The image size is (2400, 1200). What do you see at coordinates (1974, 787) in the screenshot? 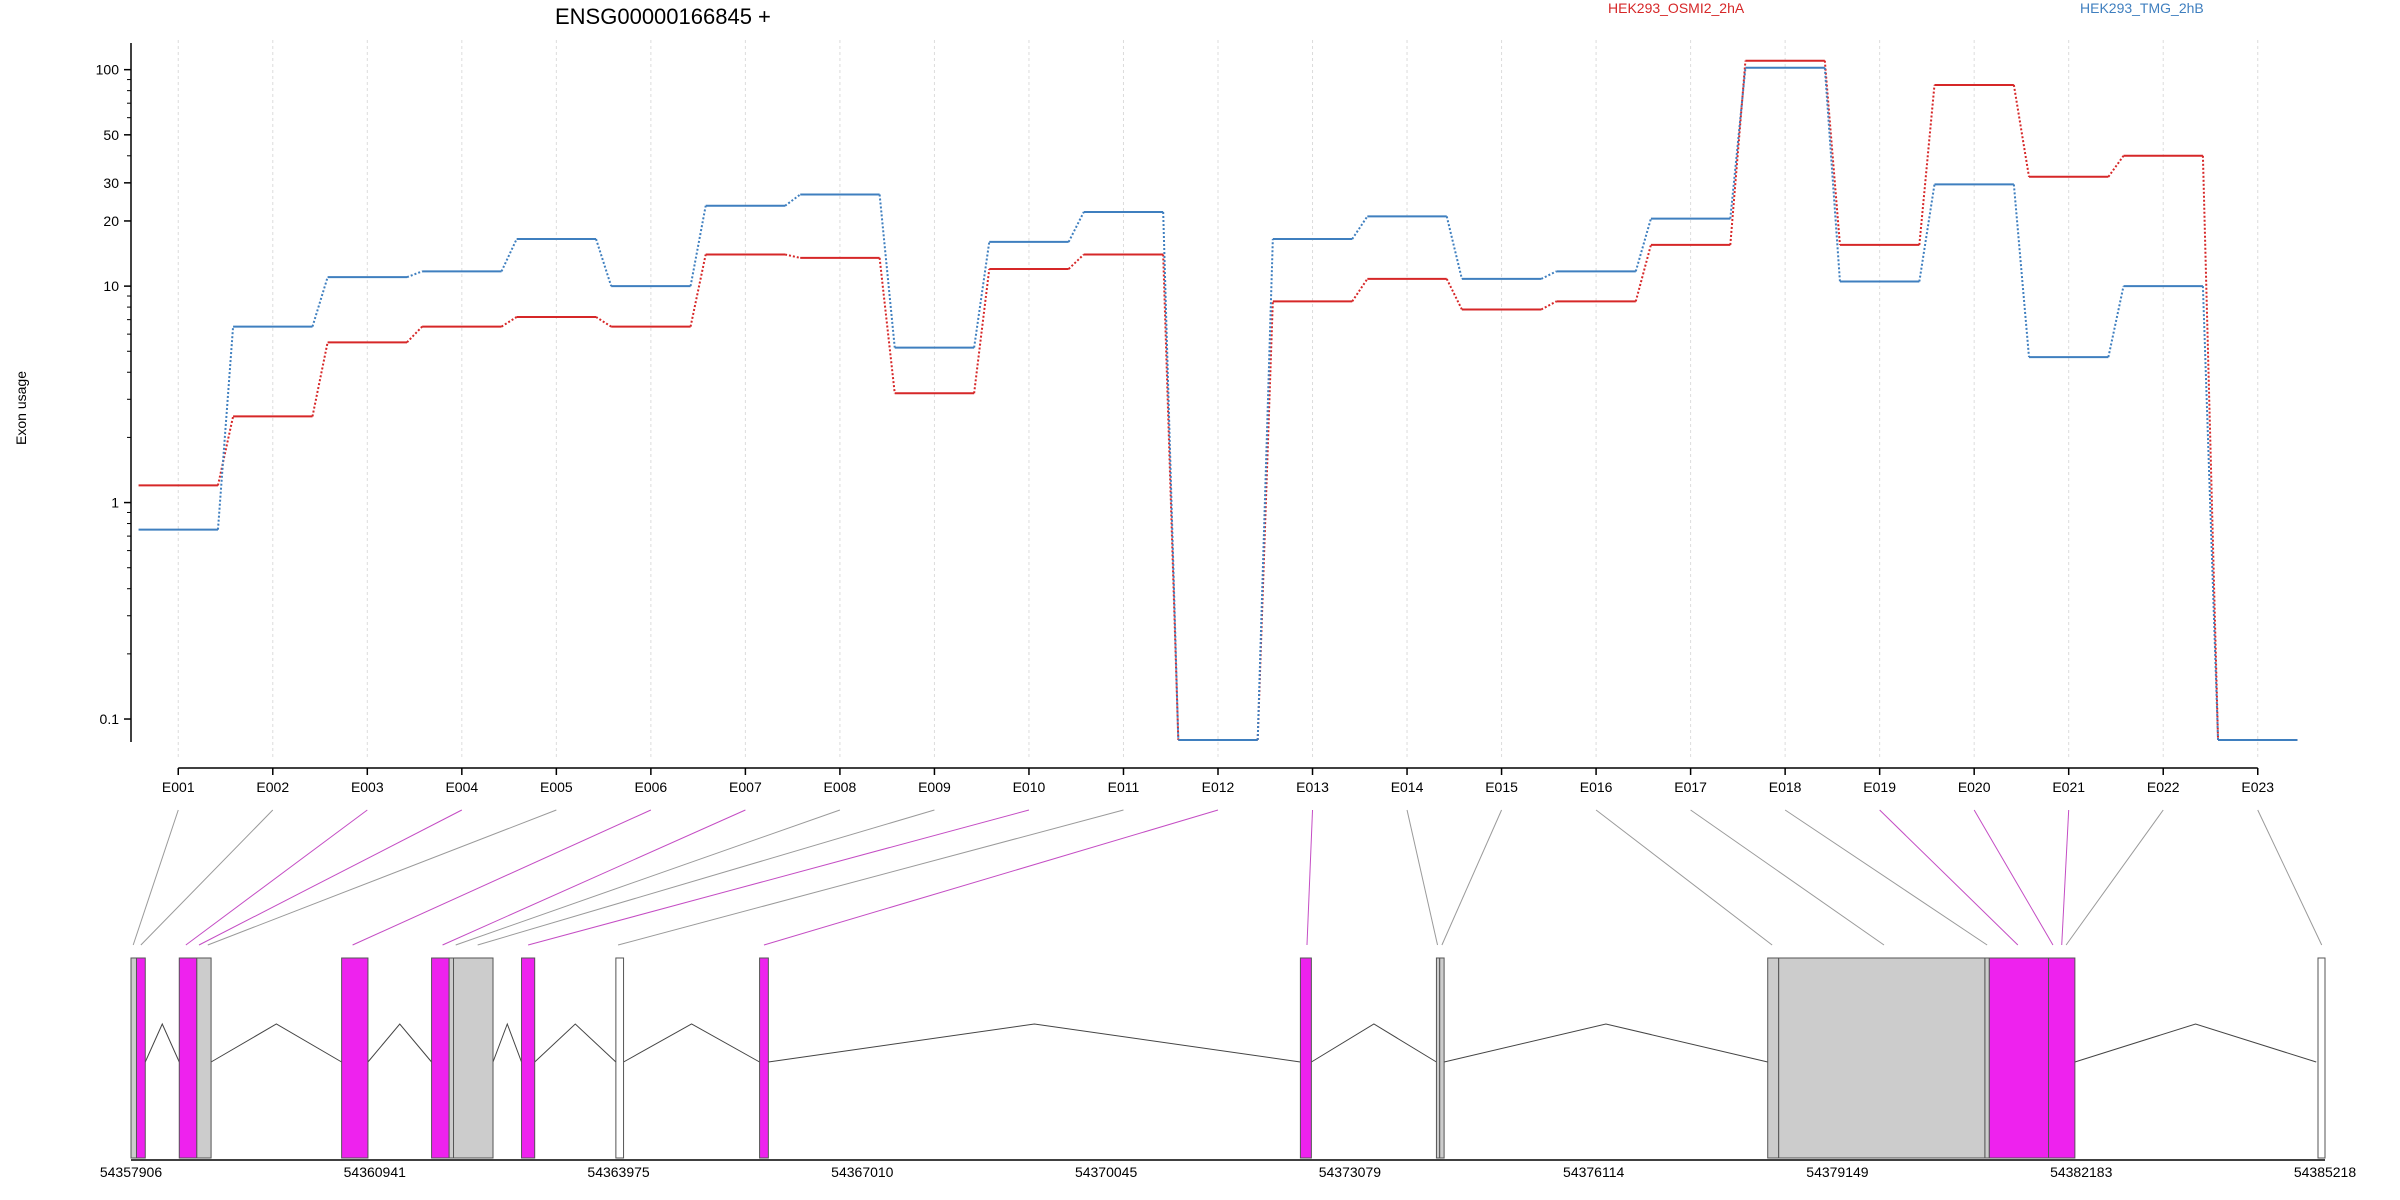
I see `x-tick-label: E020` at bounding box center [1974, 787].